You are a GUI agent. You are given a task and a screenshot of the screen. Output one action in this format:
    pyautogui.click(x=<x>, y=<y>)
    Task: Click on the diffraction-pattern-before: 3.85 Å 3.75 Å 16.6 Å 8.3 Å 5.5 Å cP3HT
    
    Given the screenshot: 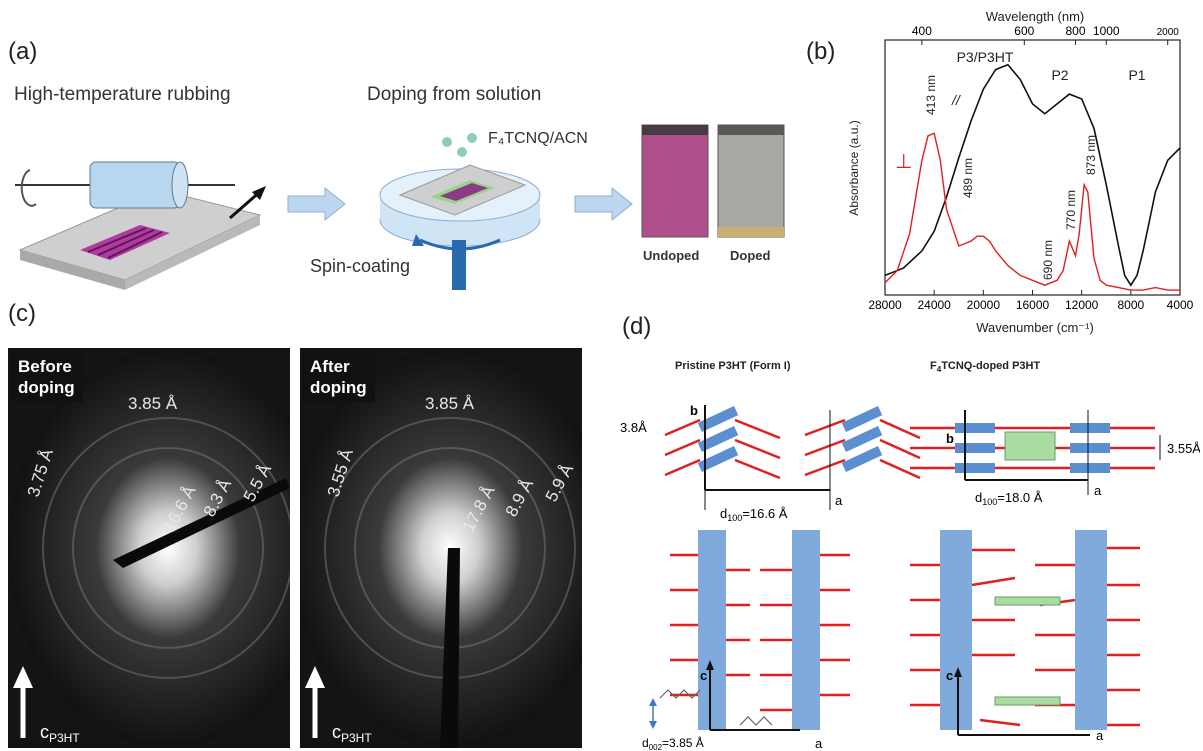 What is the action you would take?
    pyautogui.click(x=149, y=548)
    